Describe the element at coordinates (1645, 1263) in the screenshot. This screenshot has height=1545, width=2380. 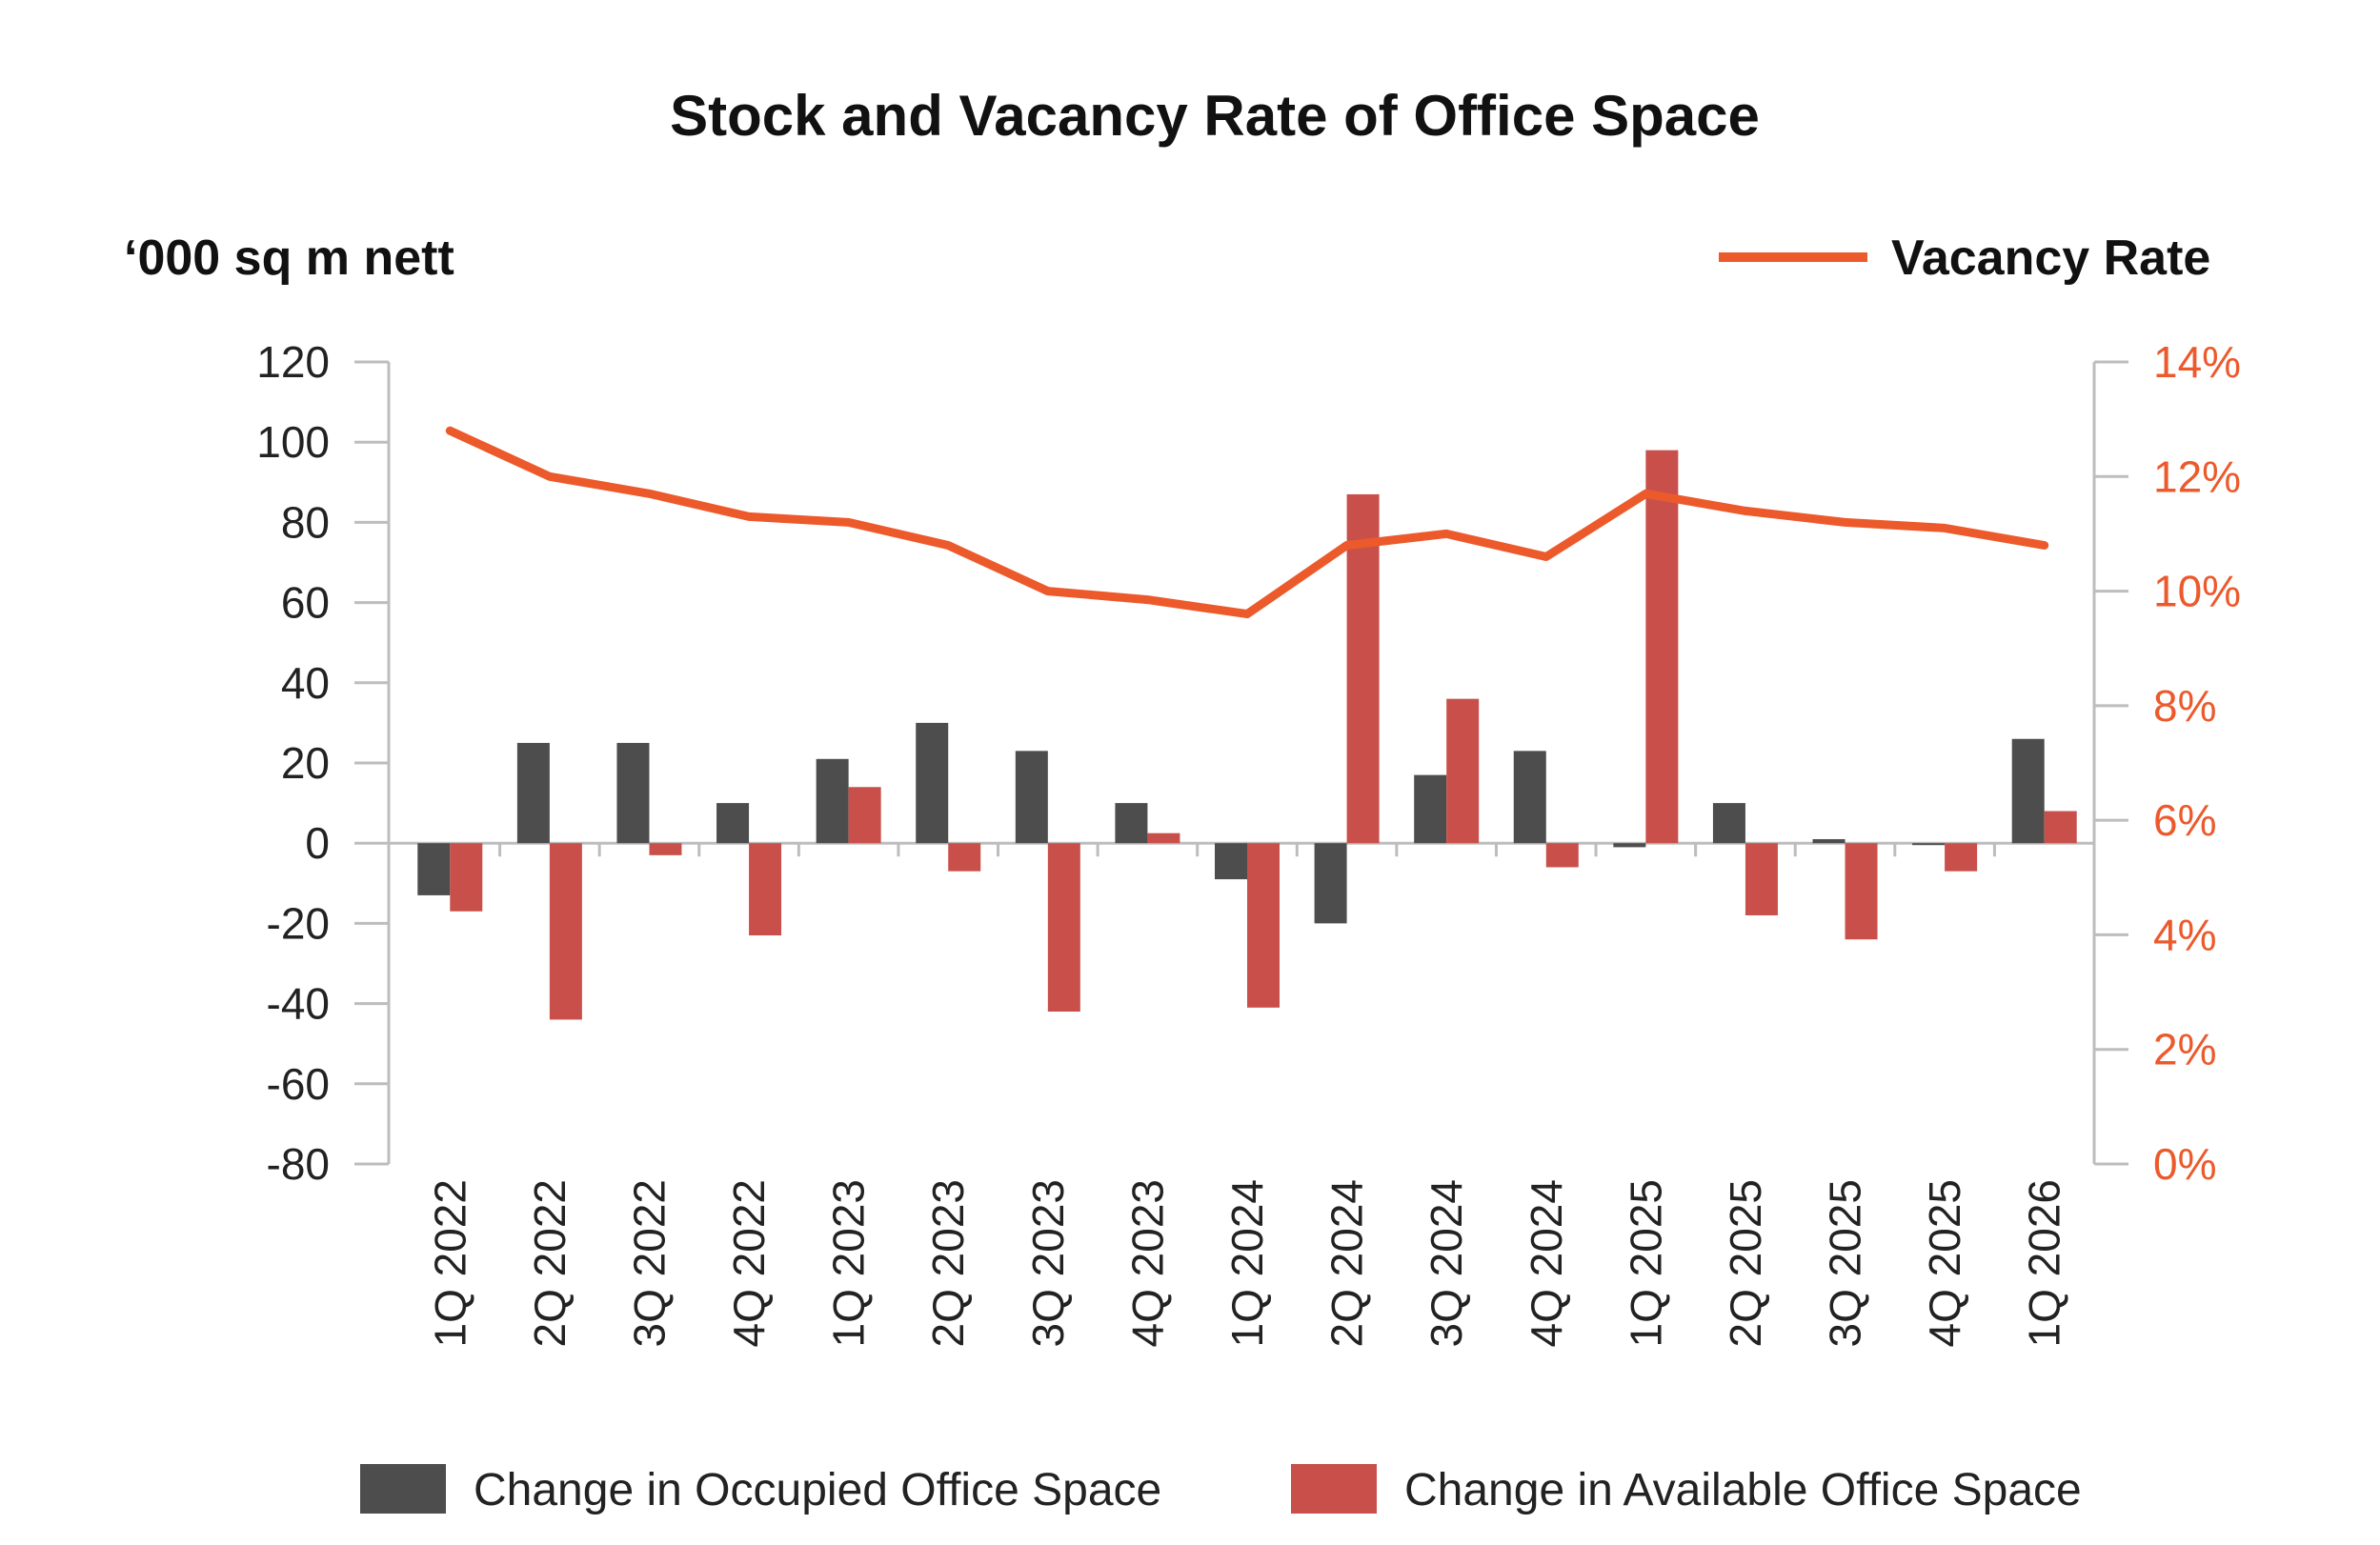
I see `x-tick-label: 1Q 2025` at that location.